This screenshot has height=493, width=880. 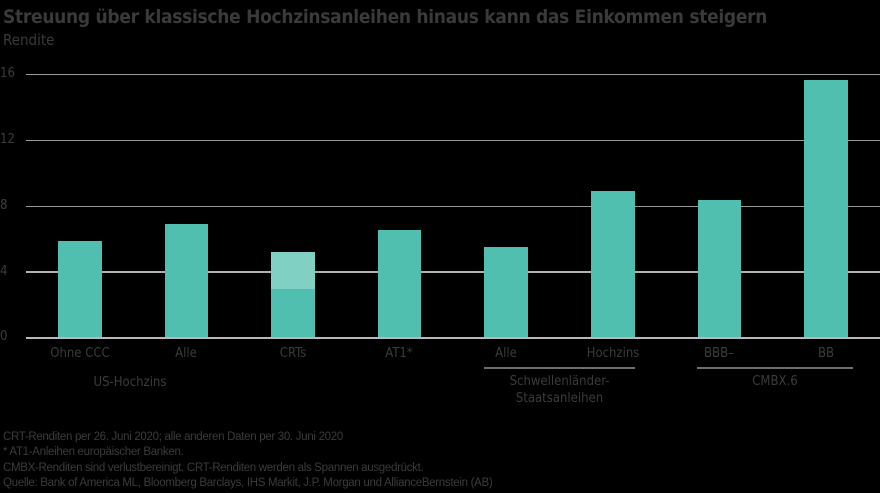 I want to click on bar-em-hochzins, so click(x=613, y=264).